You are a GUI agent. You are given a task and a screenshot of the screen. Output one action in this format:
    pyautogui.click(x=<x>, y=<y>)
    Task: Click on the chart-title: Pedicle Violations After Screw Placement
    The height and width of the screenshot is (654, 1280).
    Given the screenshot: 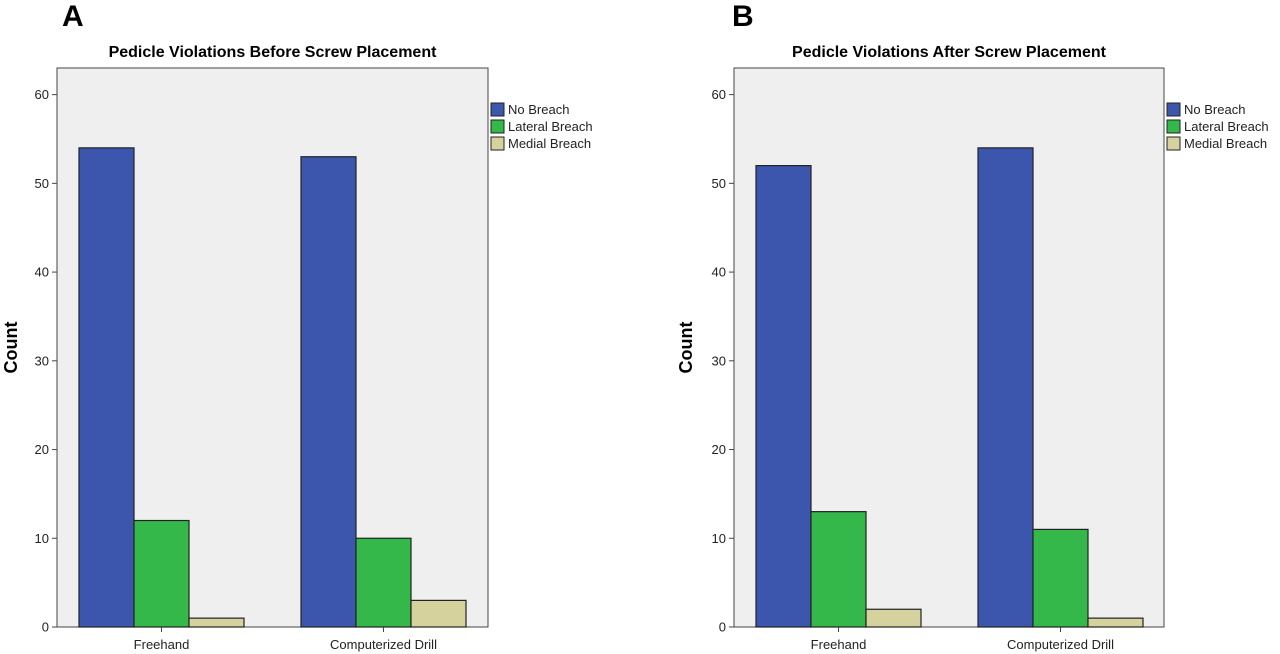 What is the action you would take?
    pyautogui.click(x=949, y=52)
    